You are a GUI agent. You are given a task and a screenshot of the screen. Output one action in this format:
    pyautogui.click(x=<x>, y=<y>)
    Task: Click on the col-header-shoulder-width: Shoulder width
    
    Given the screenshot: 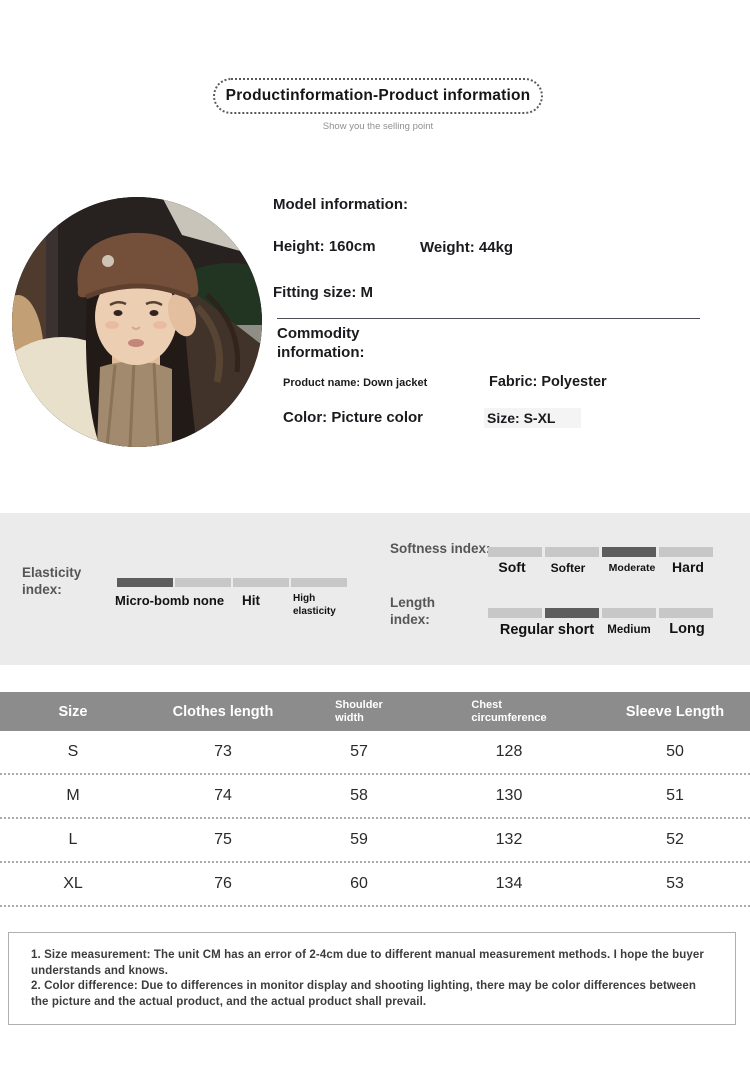 What is the action you would take?
    pyautogui.click(x=359, y=711)
    